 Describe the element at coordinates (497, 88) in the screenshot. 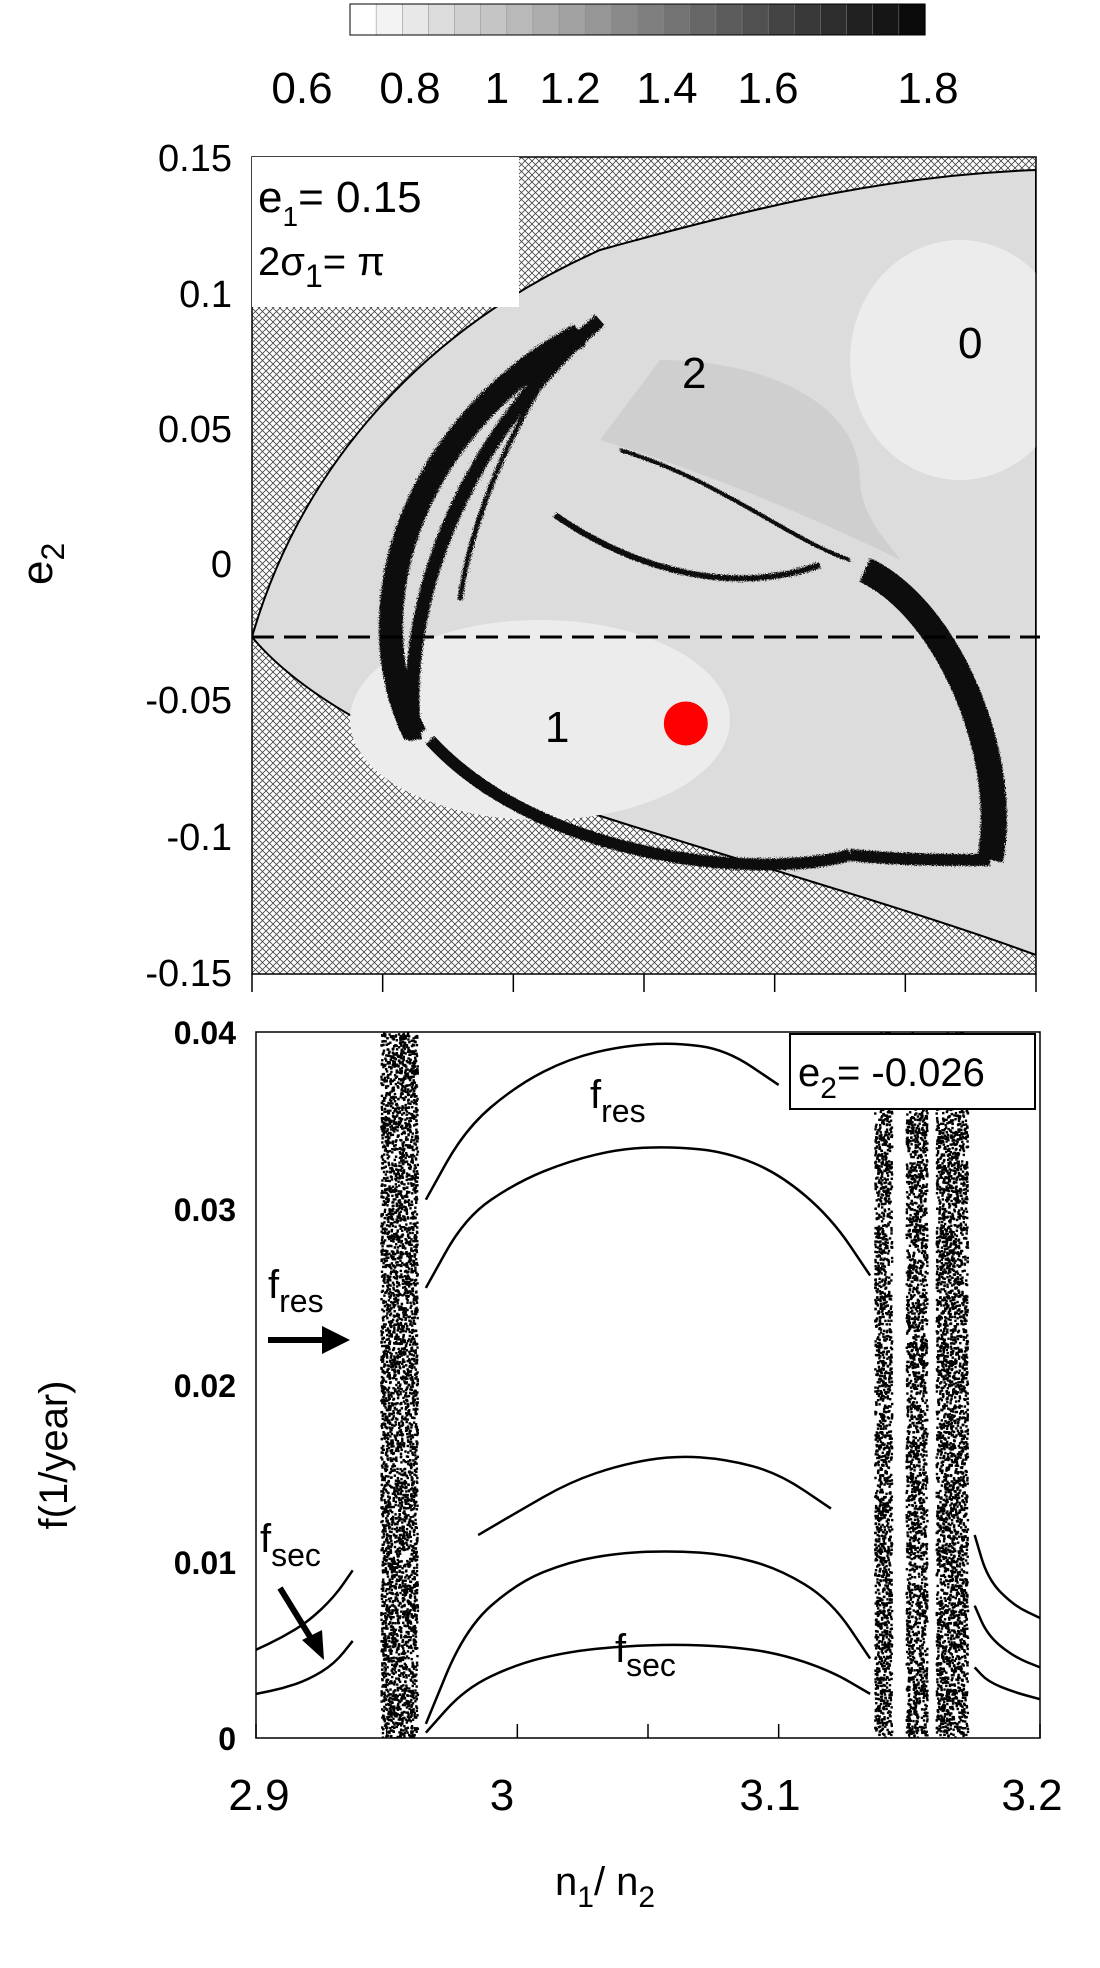

I see `colorbar-tick: 1` at that location.